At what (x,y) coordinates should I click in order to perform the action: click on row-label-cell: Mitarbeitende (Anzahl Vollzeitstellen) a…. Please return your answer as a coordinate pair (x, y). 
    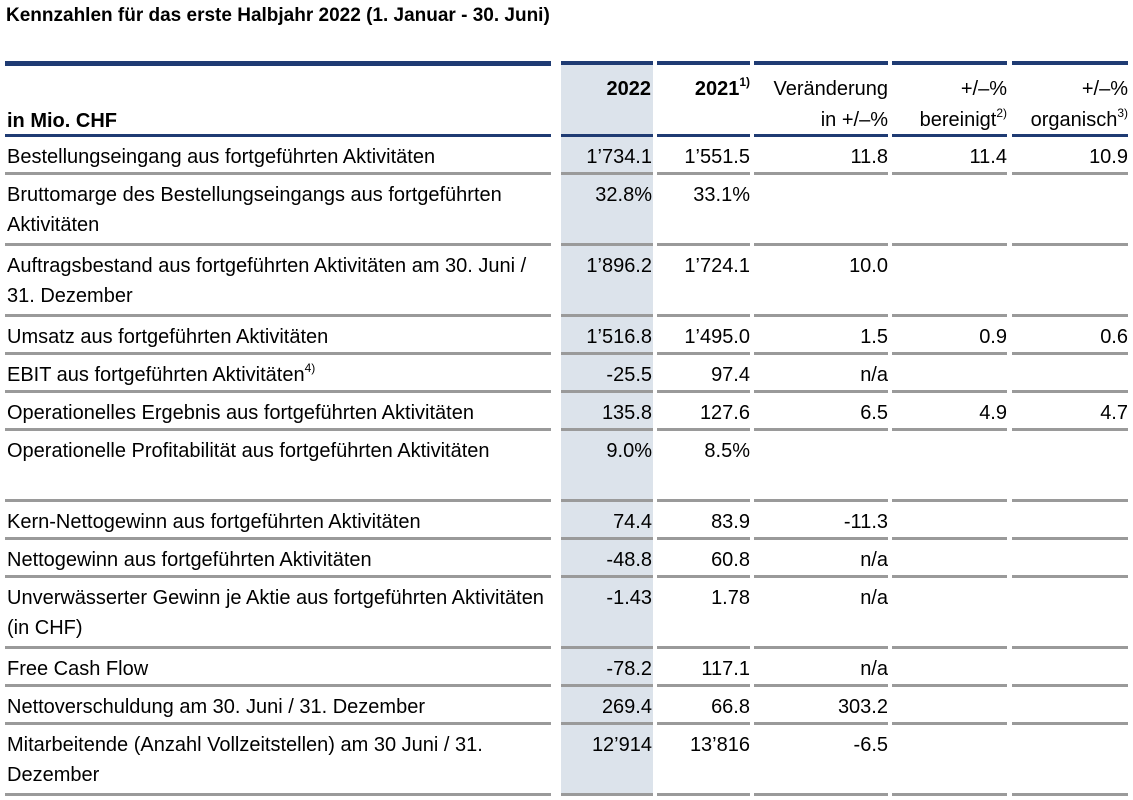
    Looking at the image, I should click on (278, 760).